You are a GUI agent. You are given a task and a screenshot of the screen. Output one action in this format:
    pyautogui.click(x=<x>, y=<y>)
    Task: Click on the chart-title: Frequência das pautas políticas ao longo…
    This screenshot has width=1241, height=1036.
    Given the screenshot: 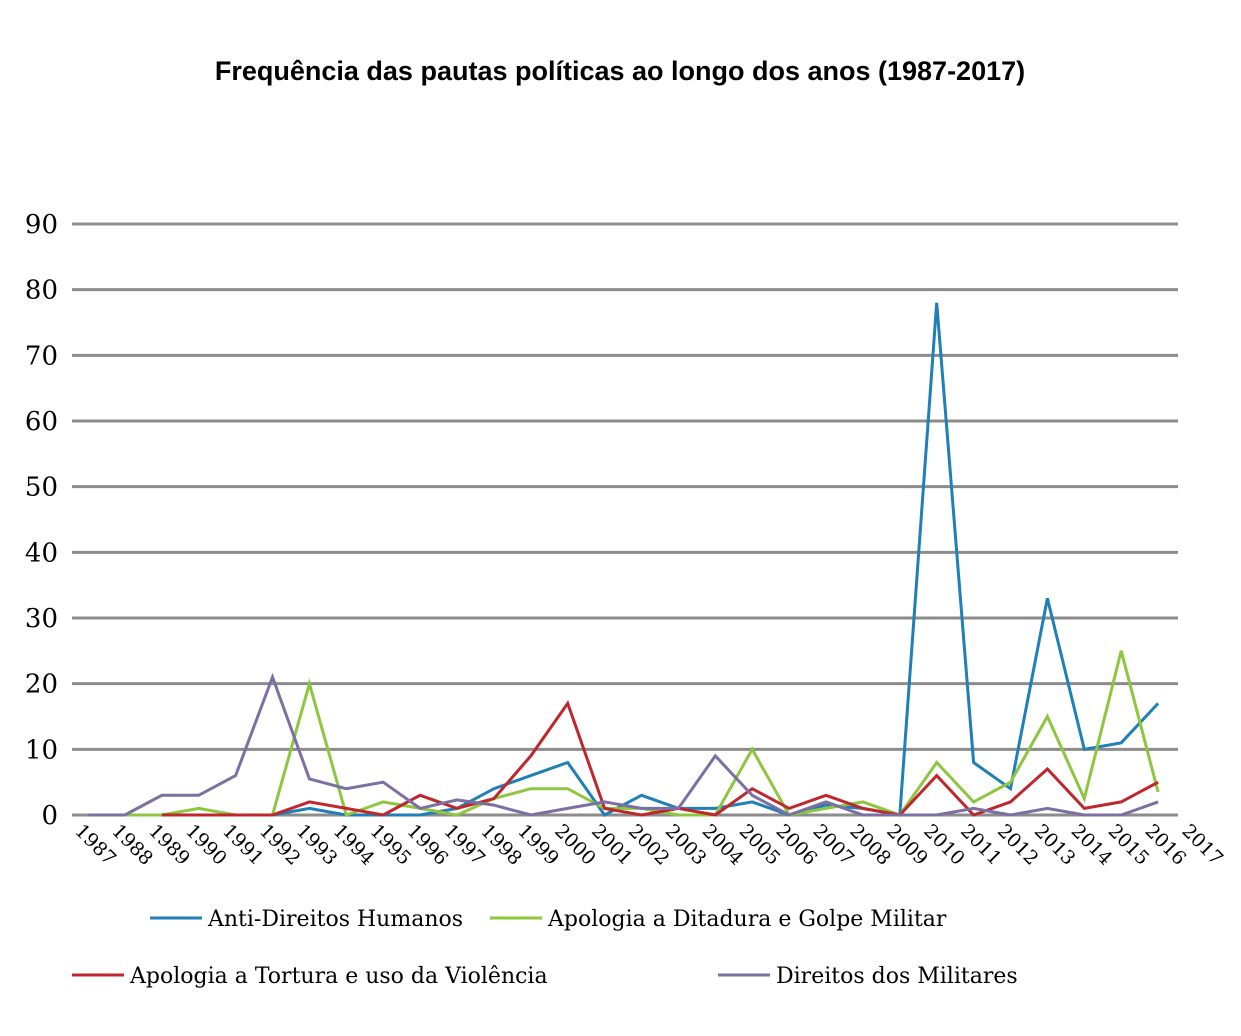 What is the action you would take?
    pyautogui.click(x=620, y=71)
    